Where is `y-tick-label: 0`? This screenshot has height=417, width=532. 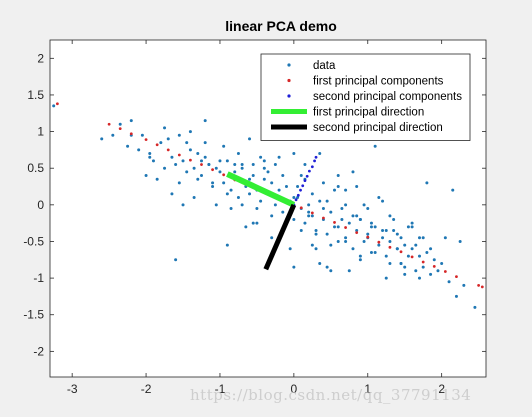 y-tick-label: 0 is located at coordinates (40, 205).